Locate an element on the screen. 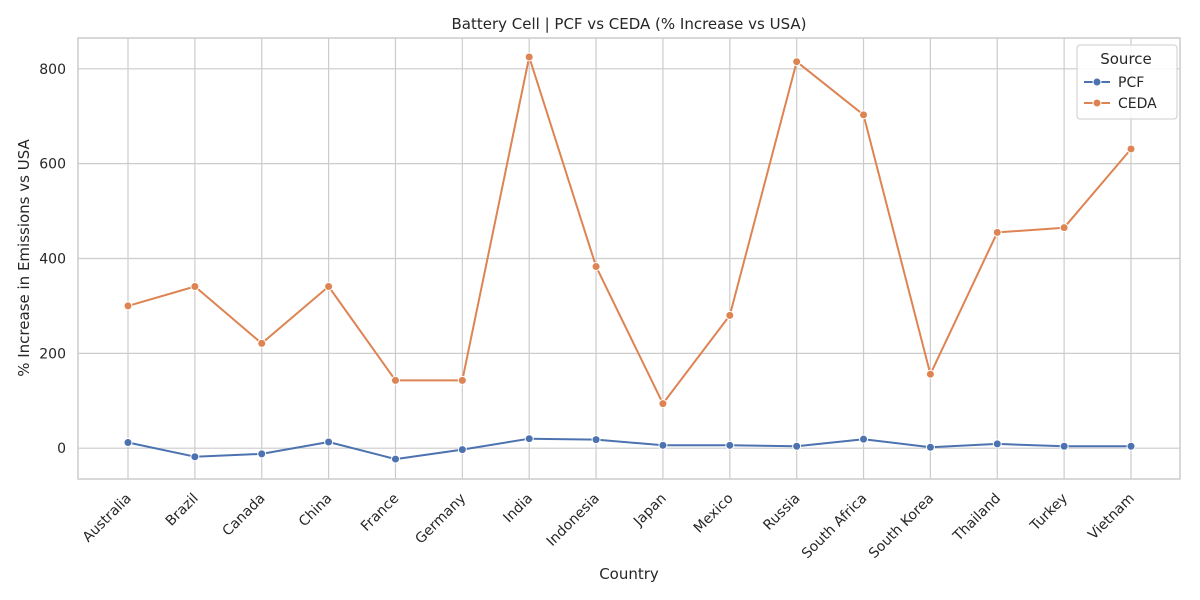 The image size is (1200, 600). y-tick-label: 800 is located at coordinates (52, 70).